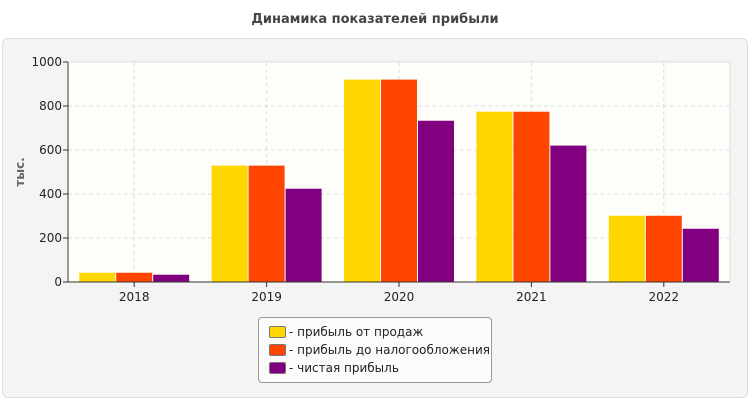 The height and width of the screenshot is (400, 750). Describe the element at coordinates (356, 332) in the screenshot. I see `legend-label: - прибыль от продаж` at that location.